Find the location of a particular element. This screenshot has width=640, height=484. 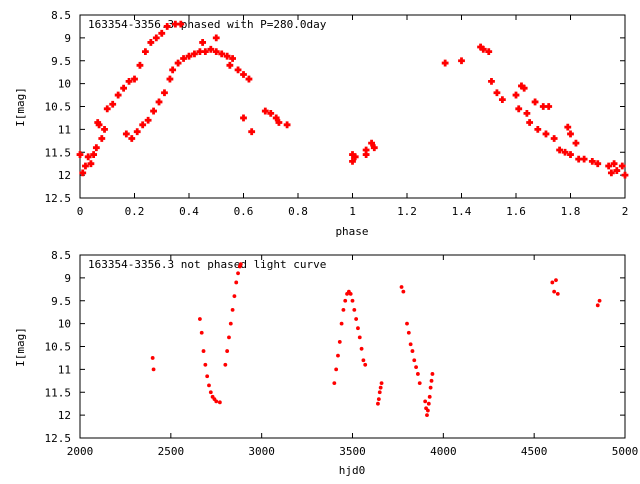

chart-title: 163354-3356.3 not phased light curve is located at coordinates (207, 264).